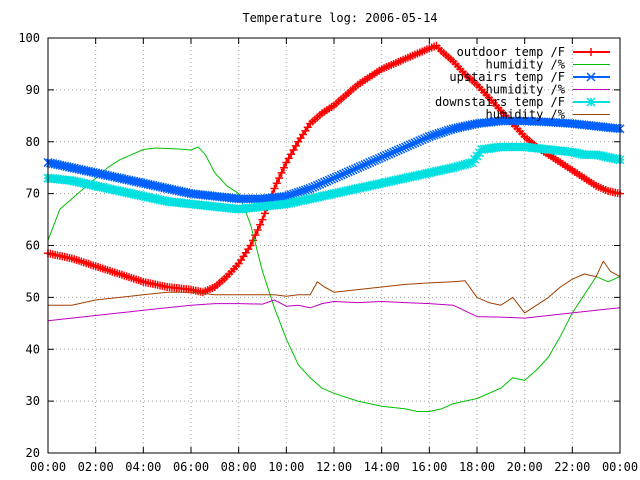 Image resolution: width=640 pixels, height=480 pixels. I want to click on x-tick-label: 04:00, so click(143, 467).